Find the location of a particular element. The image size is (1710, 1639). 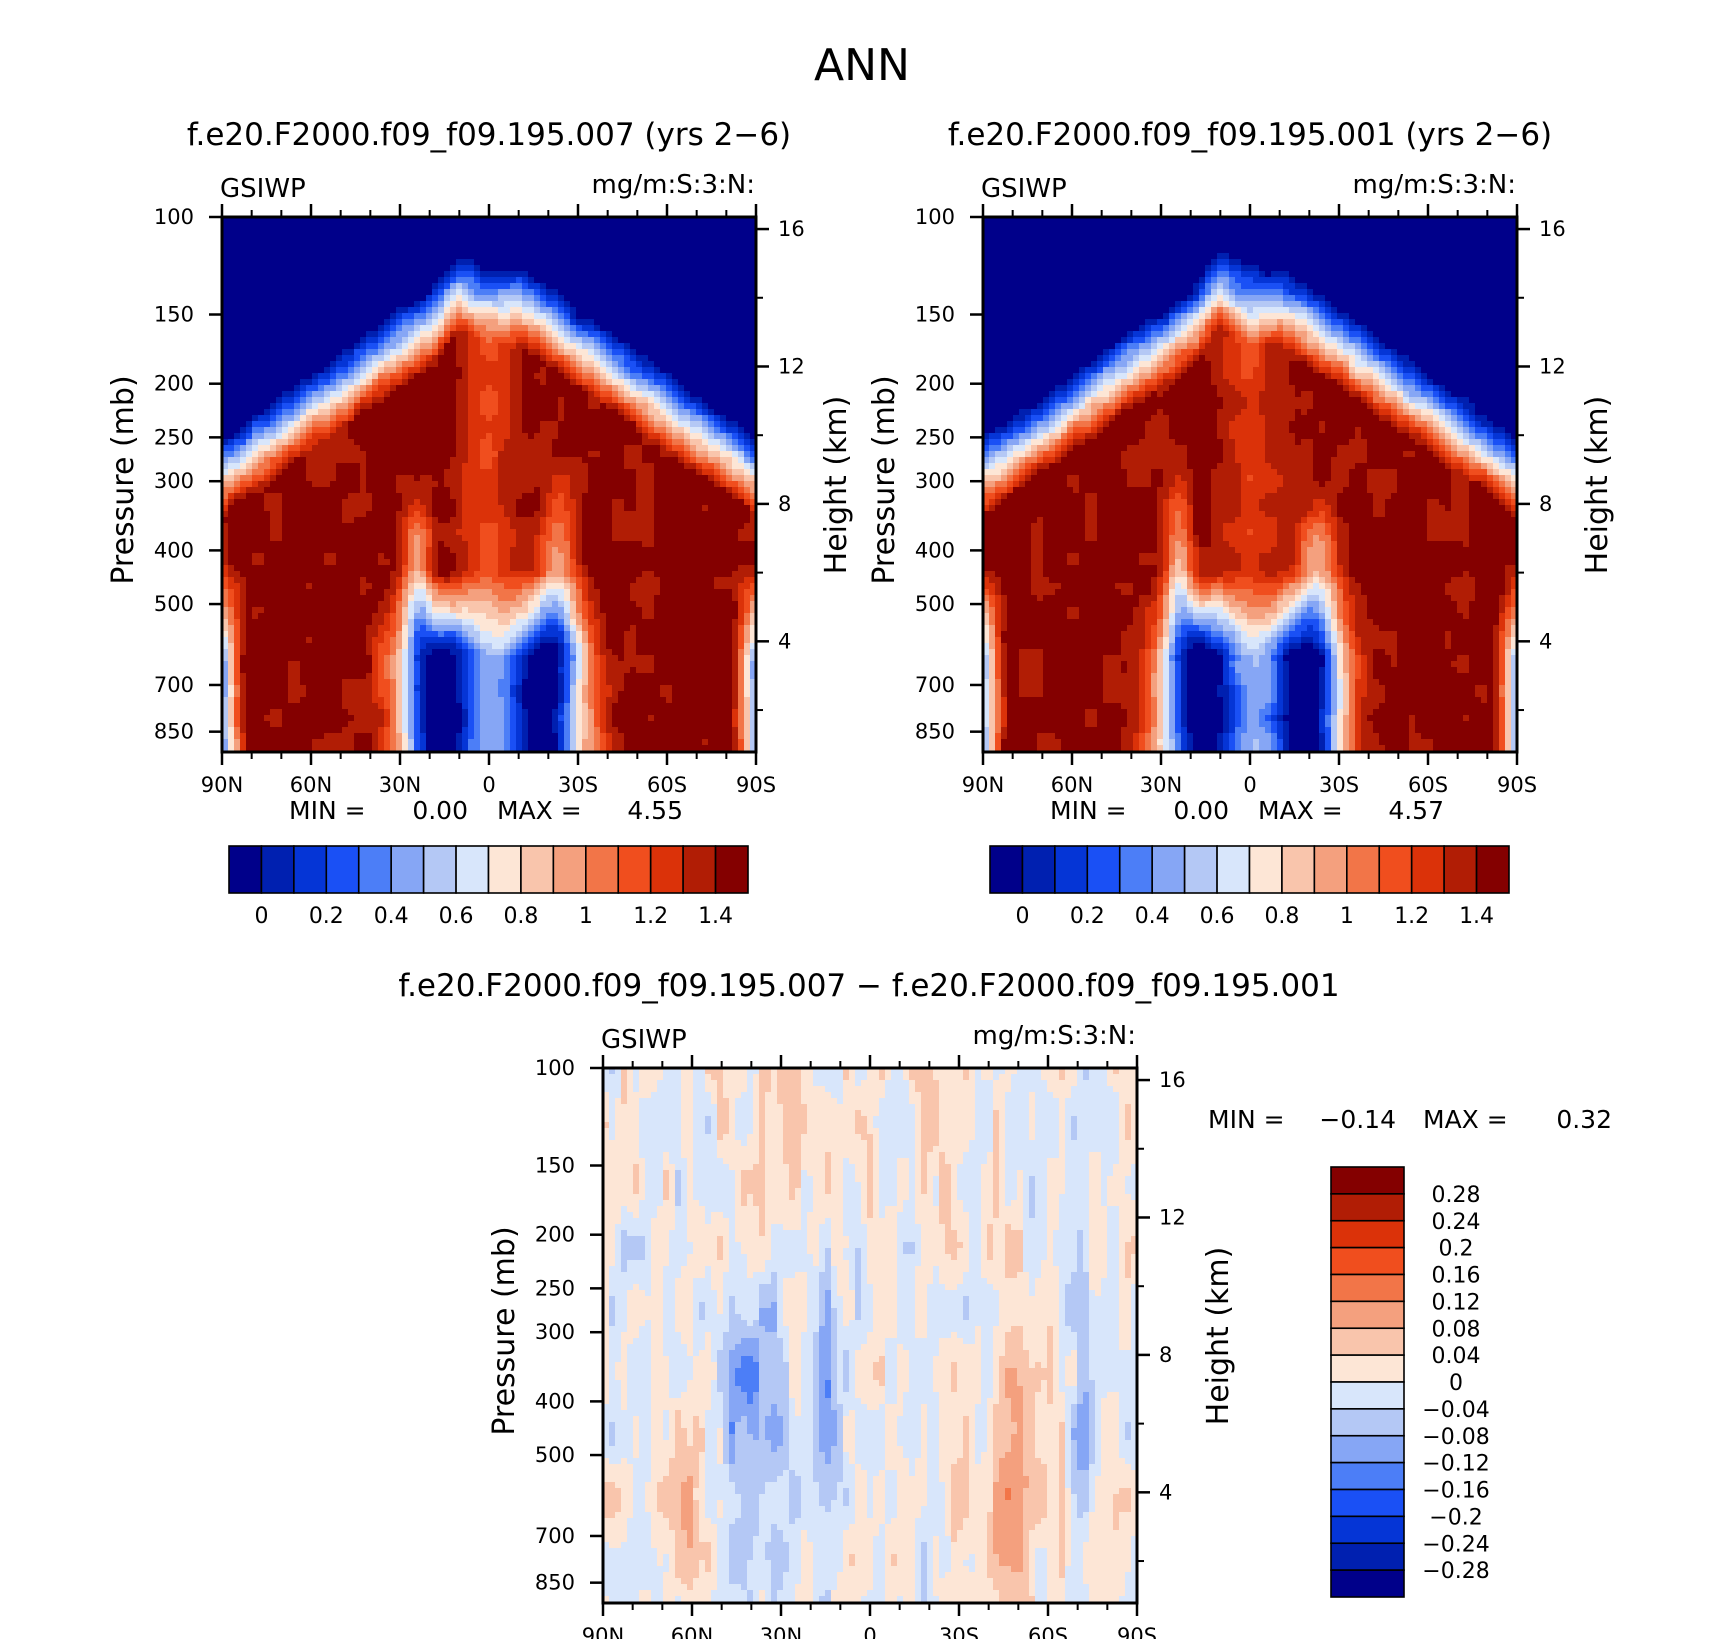

colorbar-label: 1.4 is located at coordinates (1476, 916).